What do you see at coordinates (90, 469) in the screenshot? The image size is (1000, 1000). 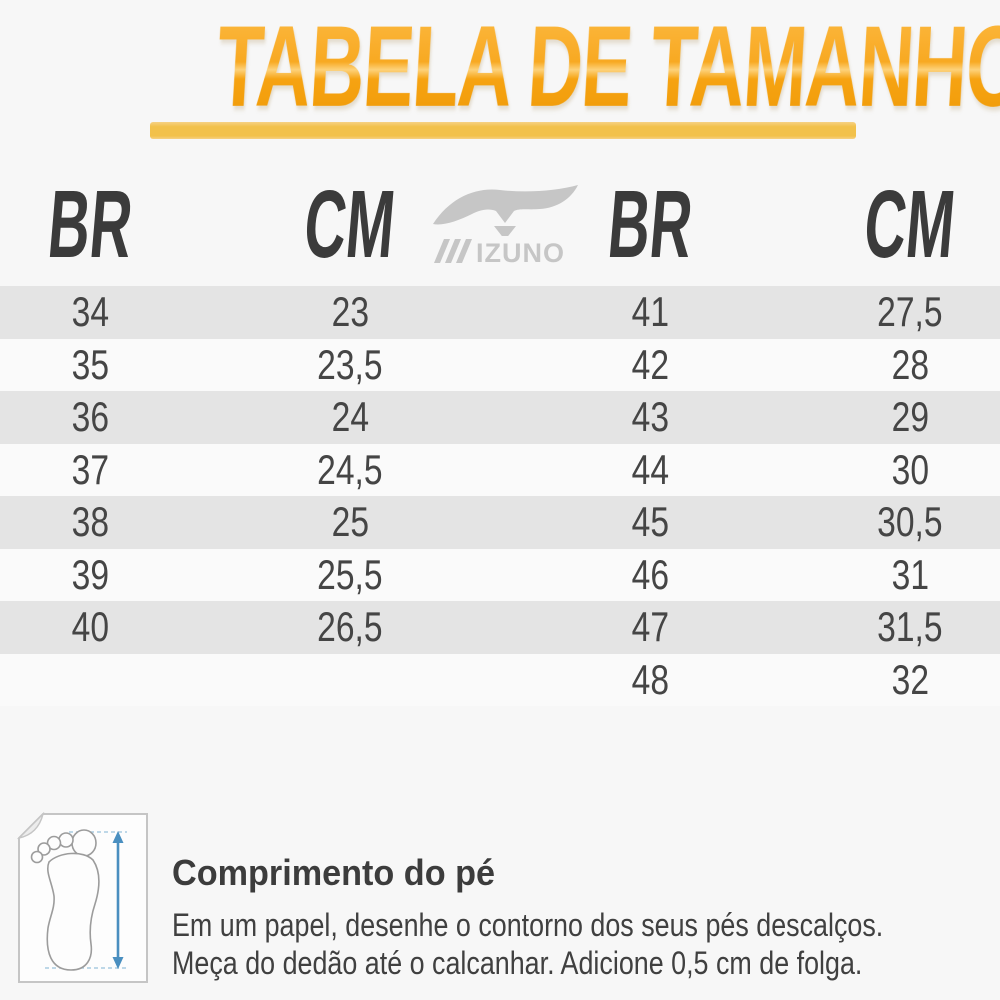 I see `br-size: 37` at bounding box center [90, 469].